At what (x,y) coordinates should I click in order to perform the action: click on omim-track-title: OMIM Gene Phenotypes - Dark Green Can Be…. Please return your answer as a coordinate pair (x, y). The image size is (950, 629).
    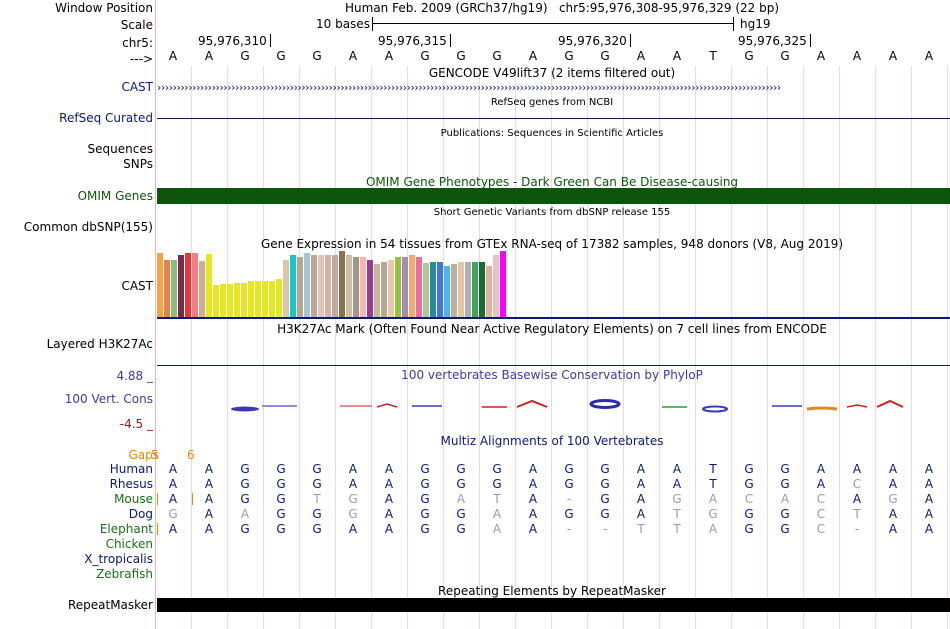
    Looking at the image, I should click on (552, 182).